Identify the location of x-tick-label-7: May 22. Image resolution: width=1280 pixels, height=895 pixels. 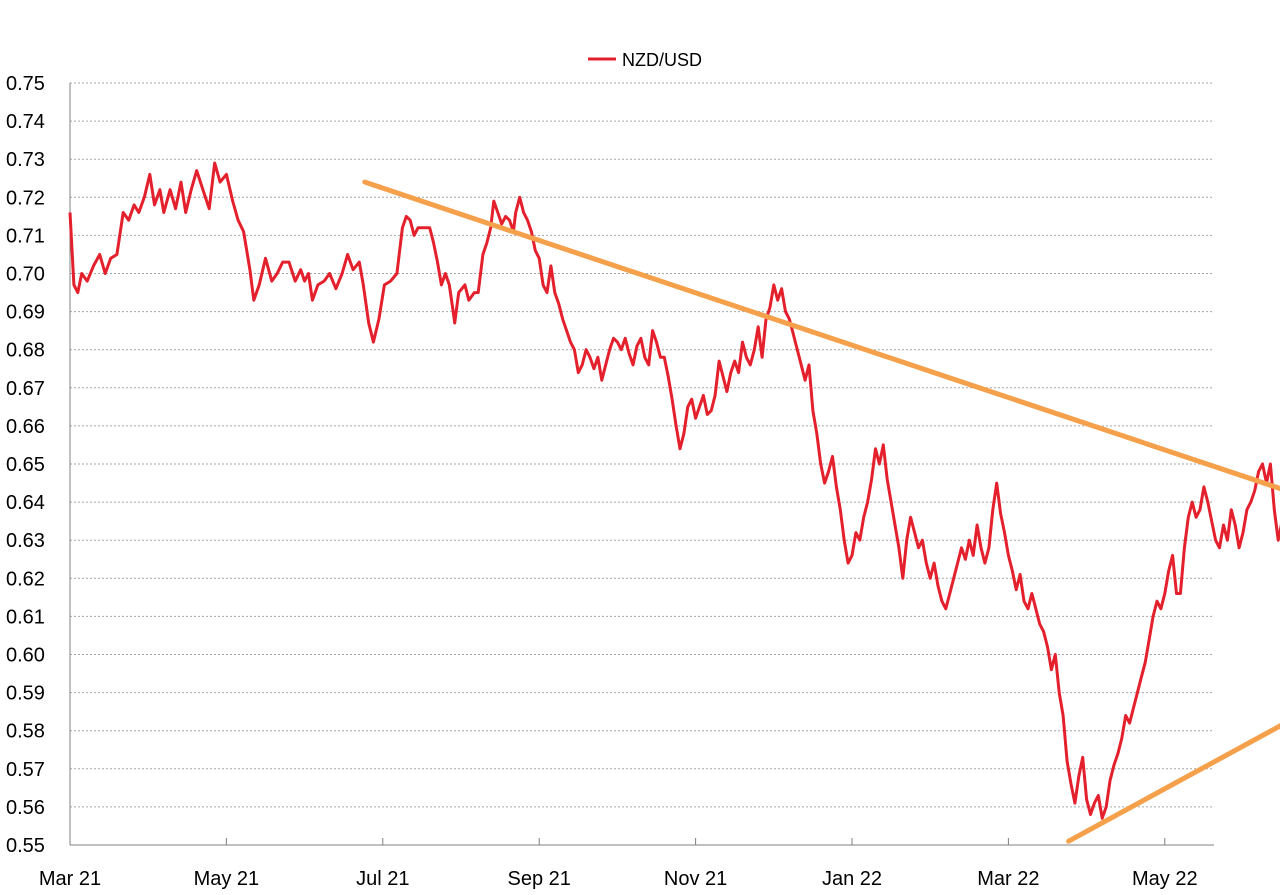
(1165, 879).